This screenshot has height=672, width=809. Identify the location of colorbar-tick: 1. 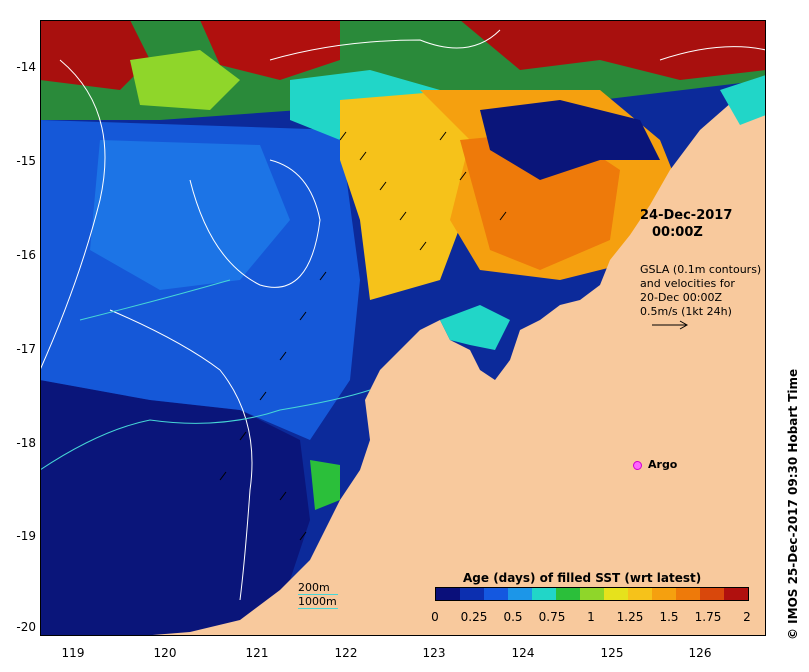
(591, 617).